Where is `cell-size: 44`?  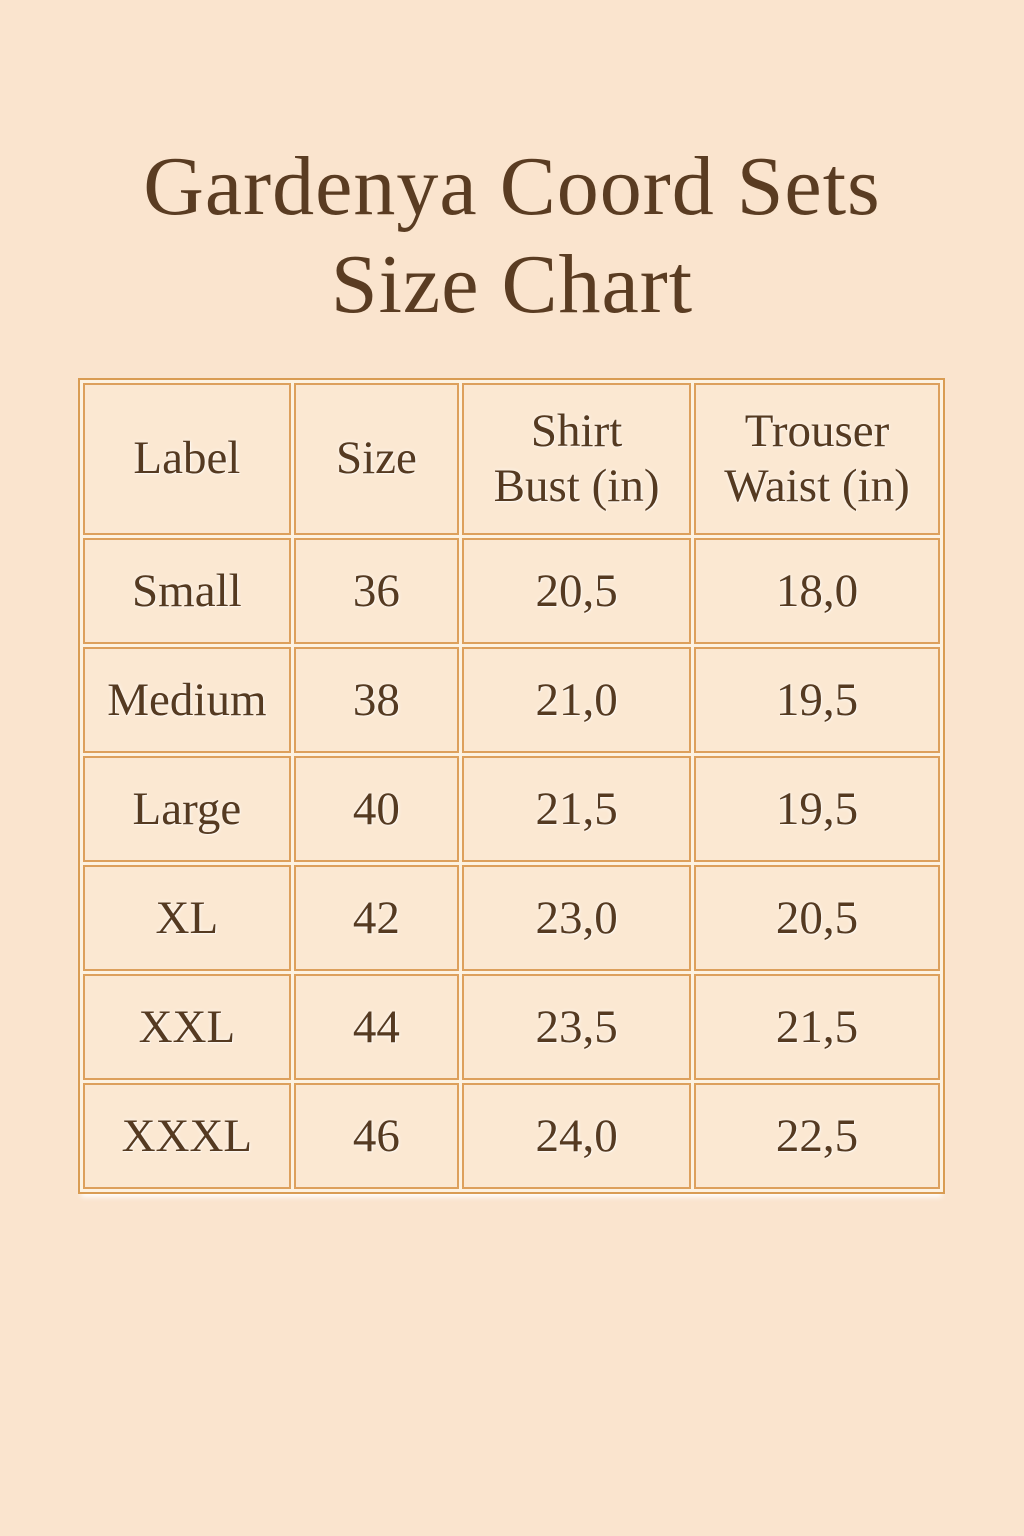 cell-size: 44 is located at coordinates (376, 1027).